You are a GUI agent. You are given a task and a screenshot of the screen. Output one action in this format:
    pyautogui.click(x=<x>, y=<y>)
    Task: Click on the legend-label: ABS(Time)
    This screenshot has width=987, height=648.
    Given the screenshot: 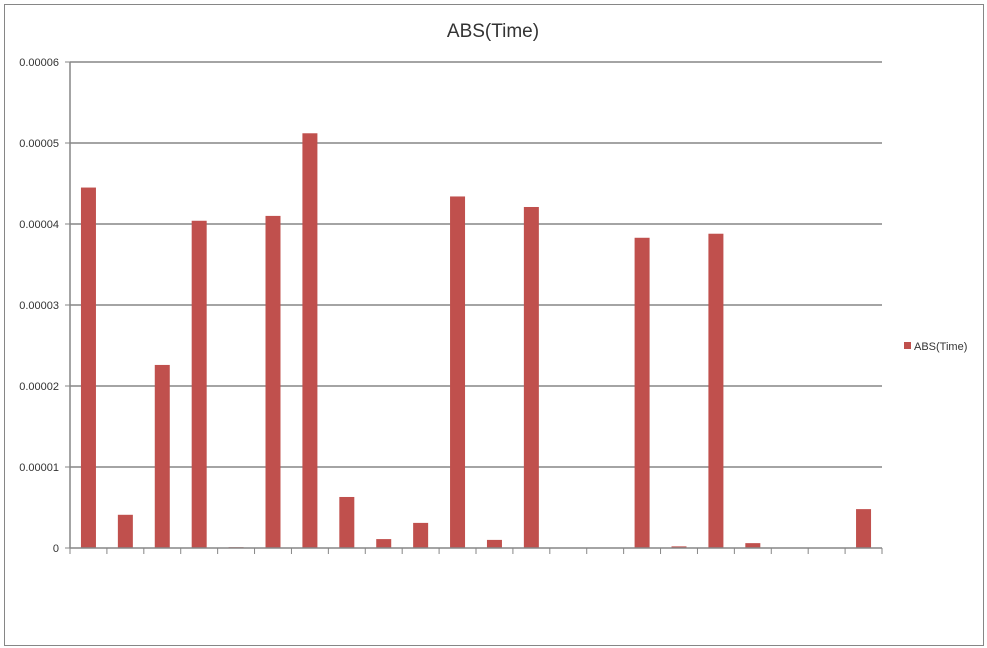 What is the action you would take?
    pyautogui.click(x=940, y=347)
    